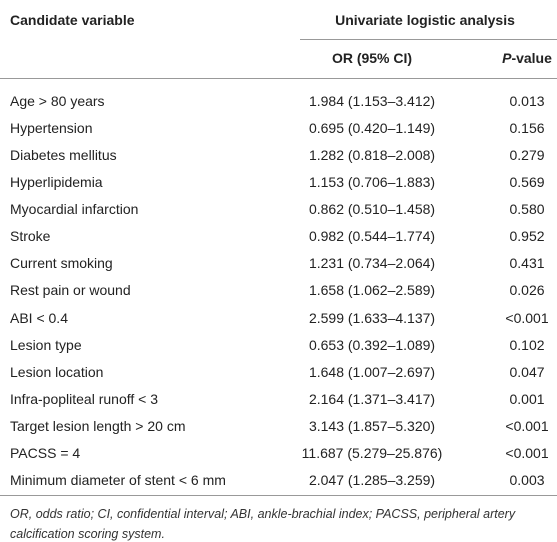 The width and height of the screenshot is (557, 542). I want to click on row-p: 0.580, so click(527, 209).